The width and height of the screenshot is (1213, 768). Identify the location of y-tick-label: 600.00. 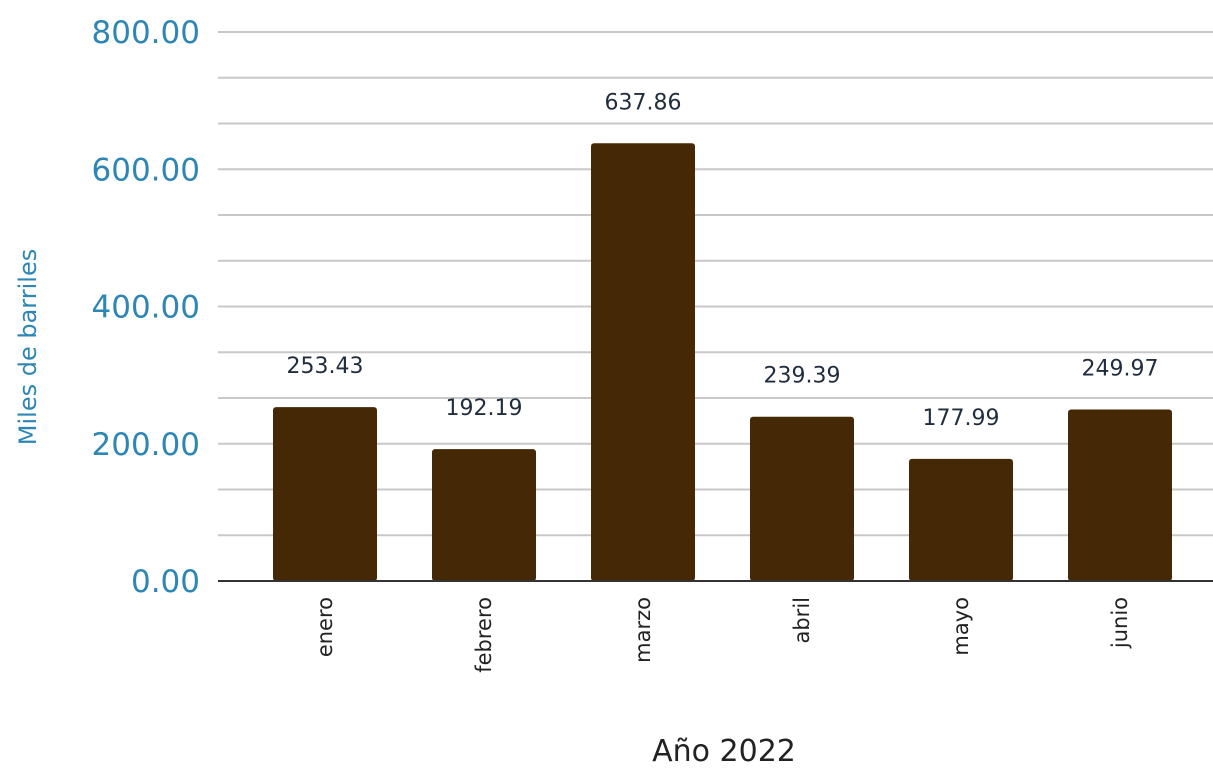
(146, 170).